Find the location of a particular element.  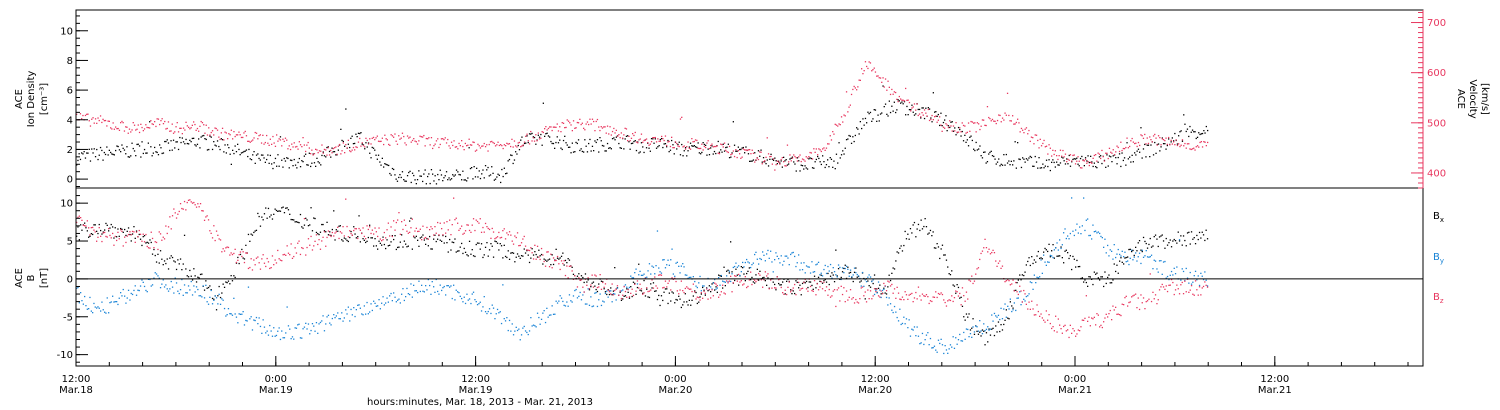

x-tick-date: Mar.19 is located at coordinates (476, 390).